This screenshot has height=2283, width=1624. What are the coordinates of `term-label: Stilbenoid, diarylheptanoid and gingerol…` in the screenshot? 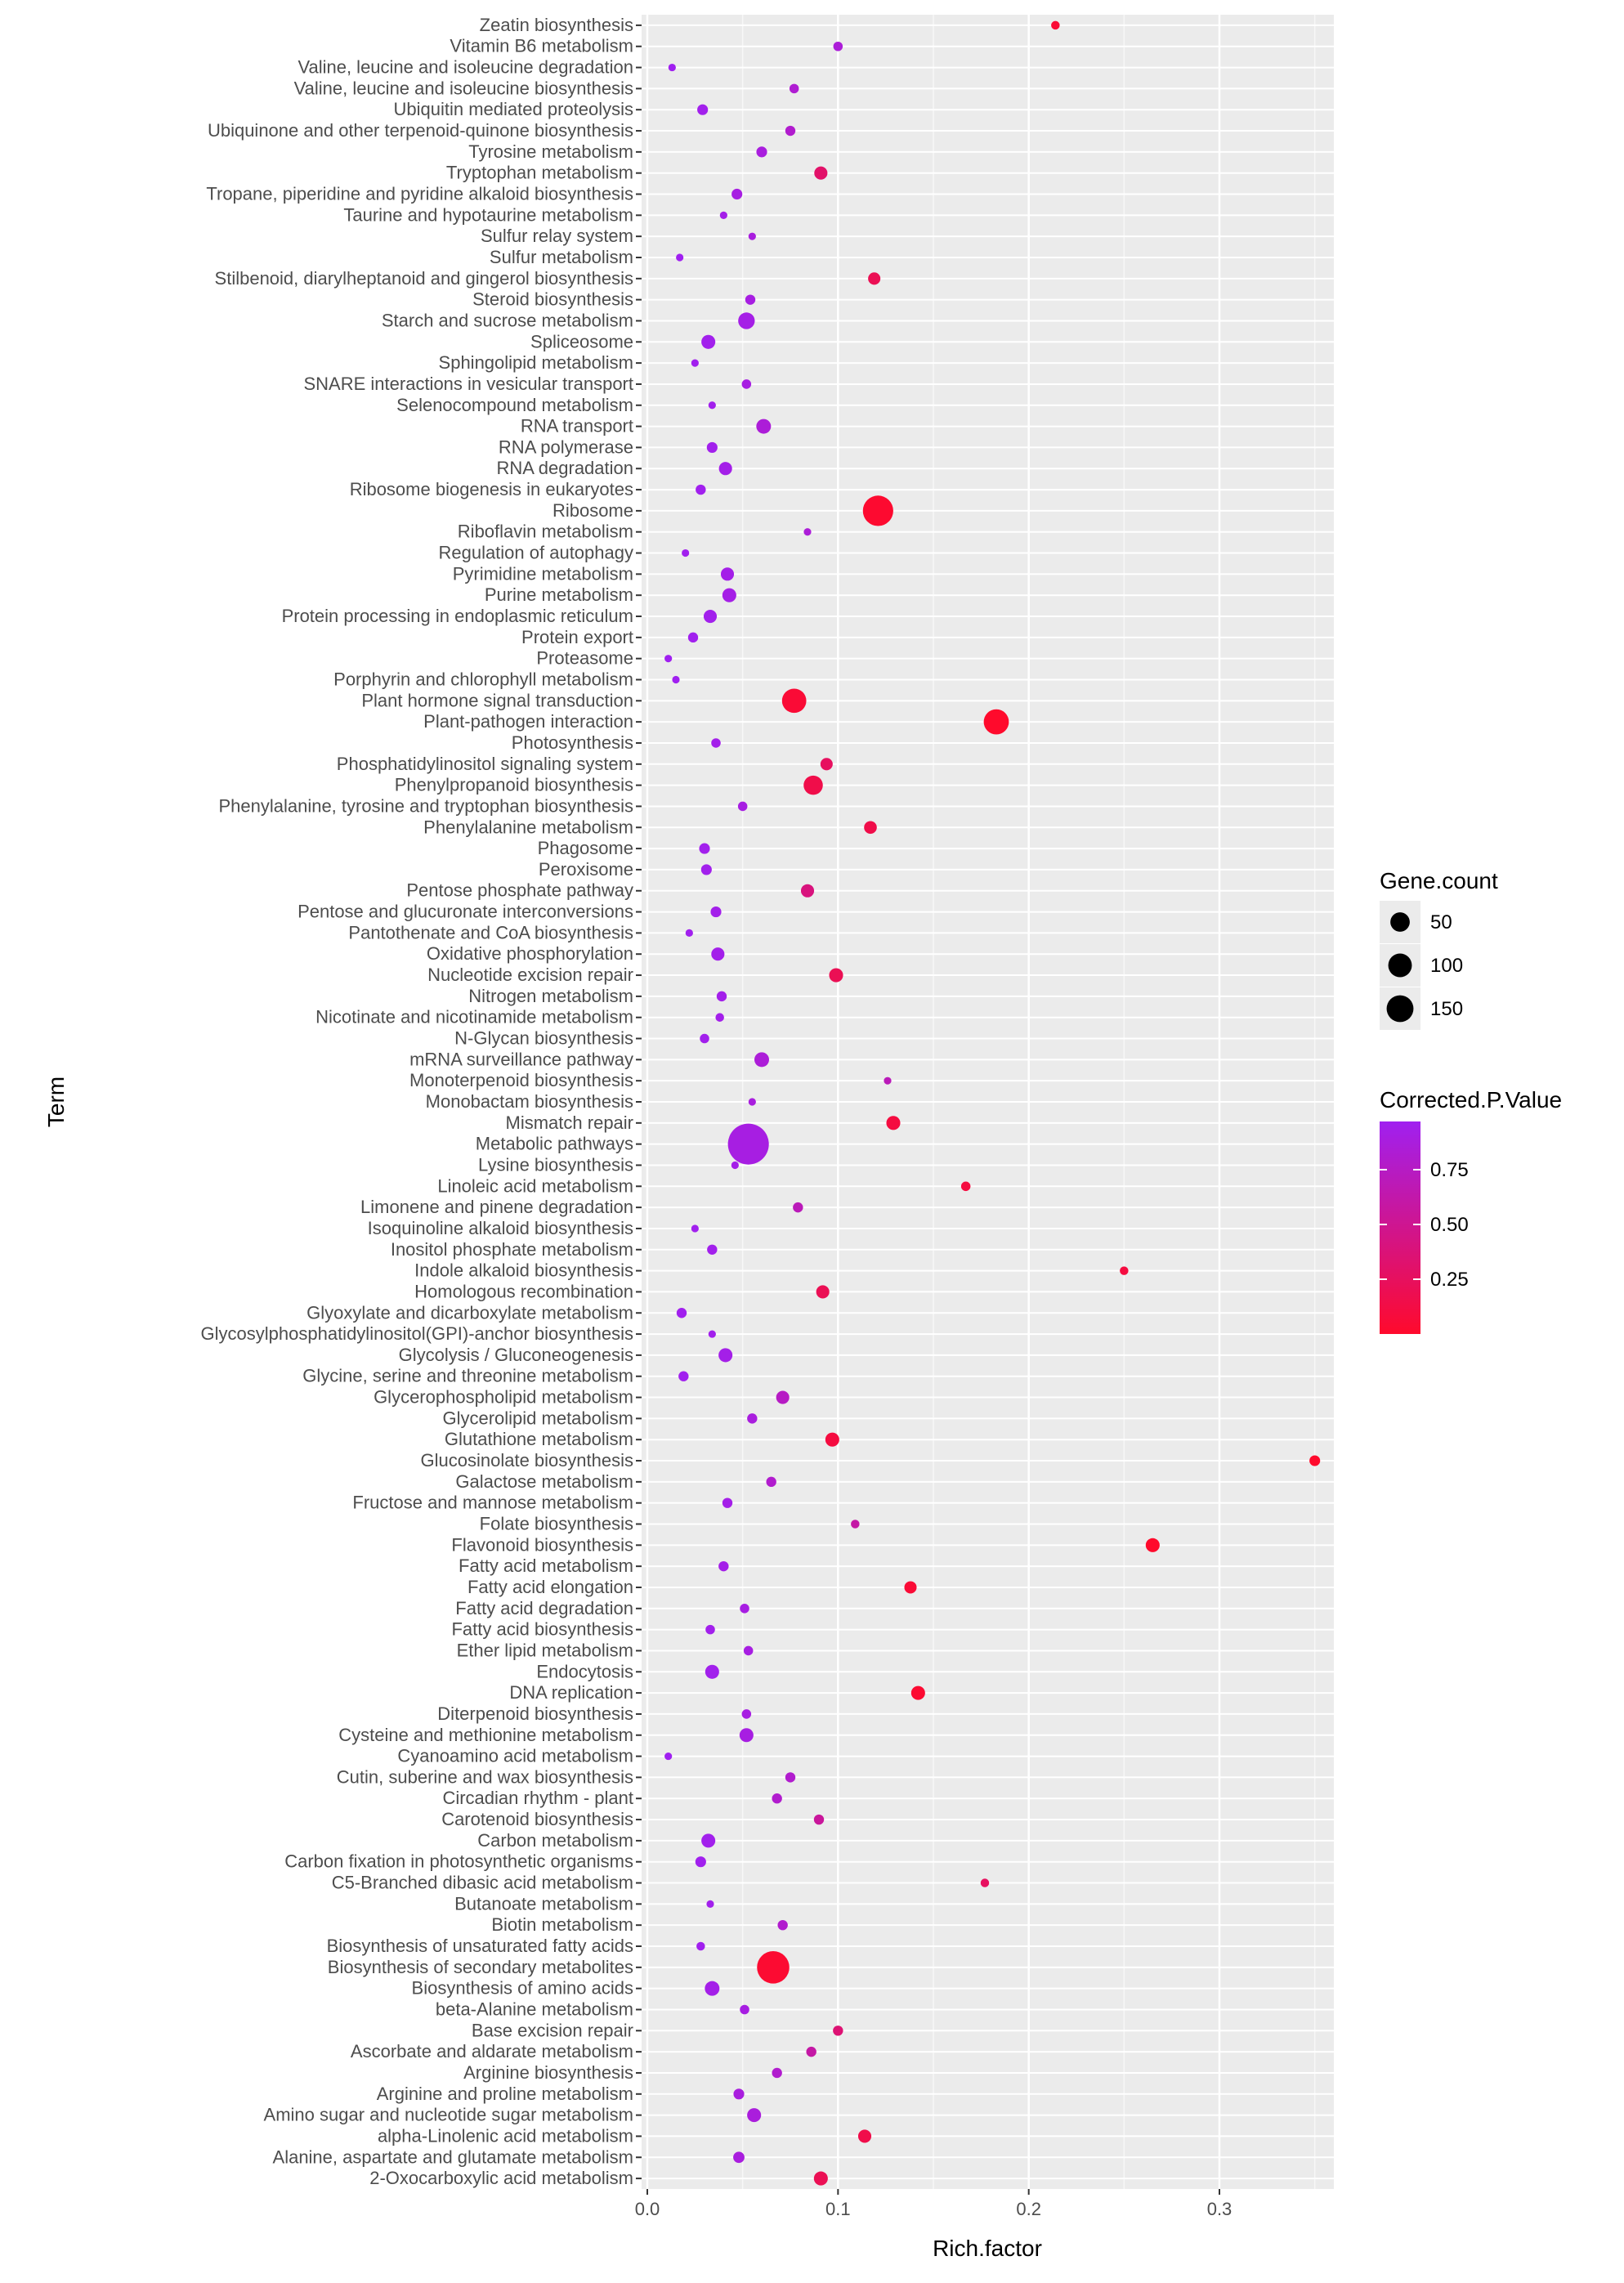 It's located at (424, 278).